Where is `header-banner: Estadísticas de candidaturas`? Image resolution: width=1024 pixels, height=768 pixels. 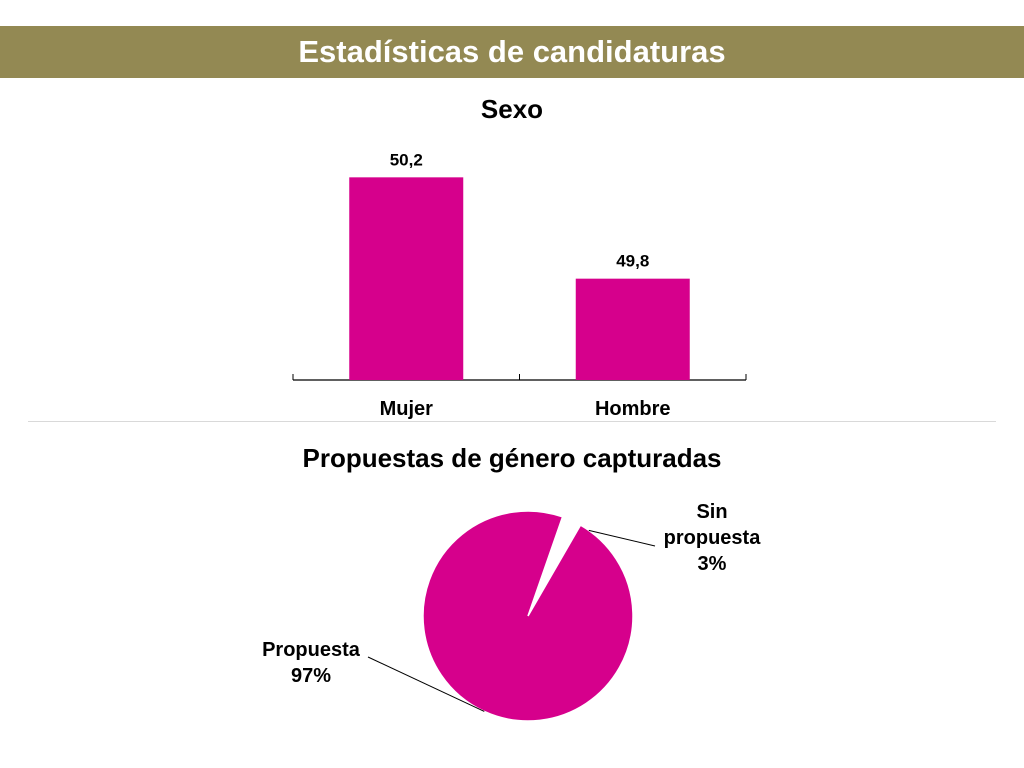
header-banner: Estadísticas de candidaturas is located at coordinates (512, 52).